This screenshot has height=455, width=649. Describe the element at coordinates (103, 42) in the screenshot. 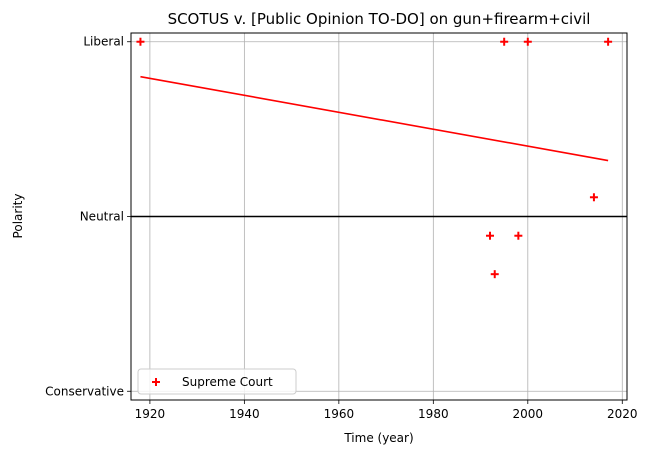

I see `y-tick-label: Liberal` at that location.